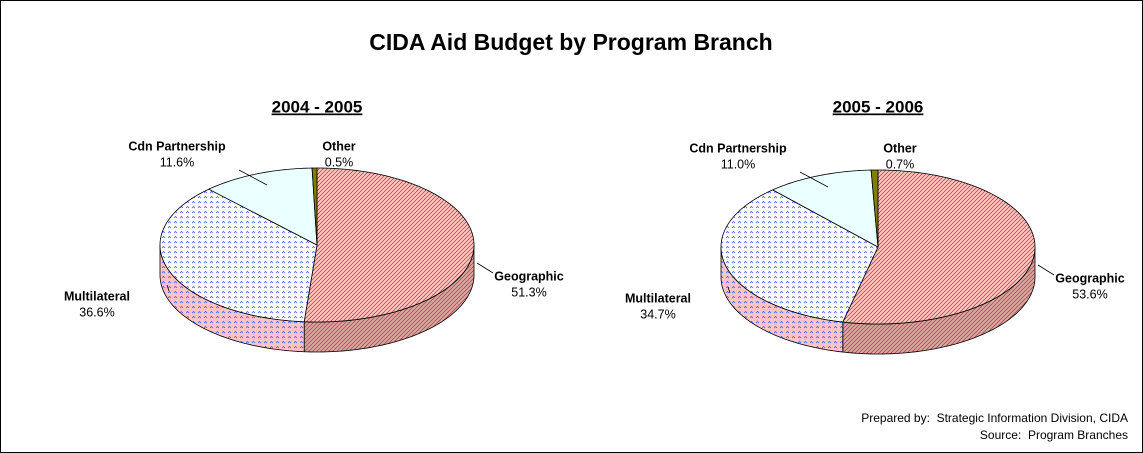  What do you see at coordinates (317, 106) in the screenshot?
I see `pie-title: 2004 - 2005` at bounding box center [317, 106].